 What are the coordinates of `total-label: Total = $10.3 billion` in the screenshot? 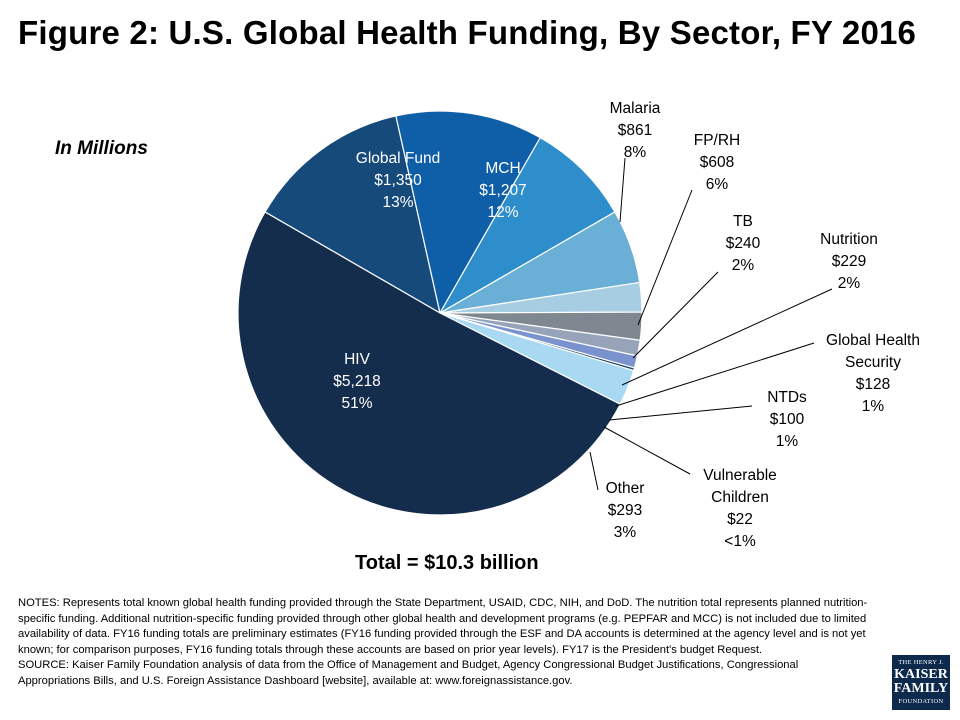 It's located at (447, 563).